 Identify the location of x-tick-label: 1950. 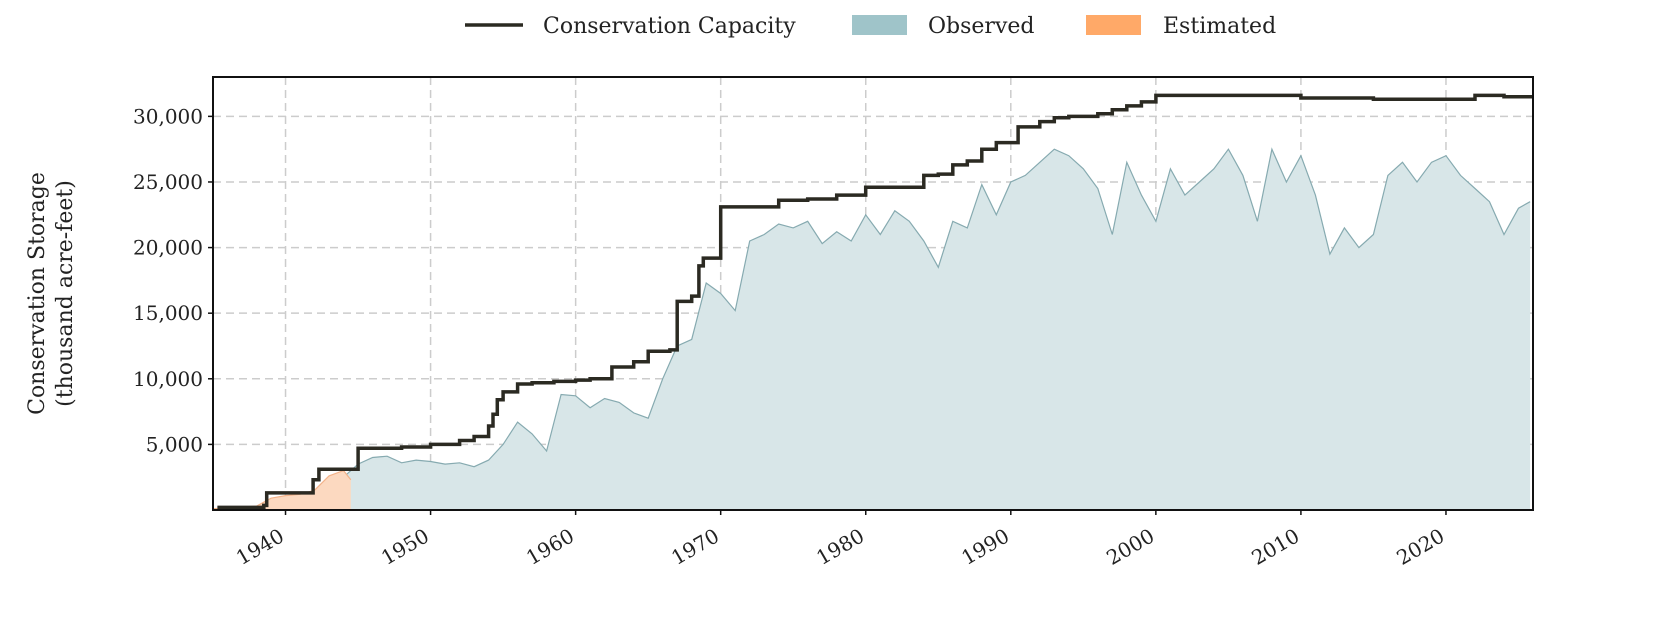
(405, 547).